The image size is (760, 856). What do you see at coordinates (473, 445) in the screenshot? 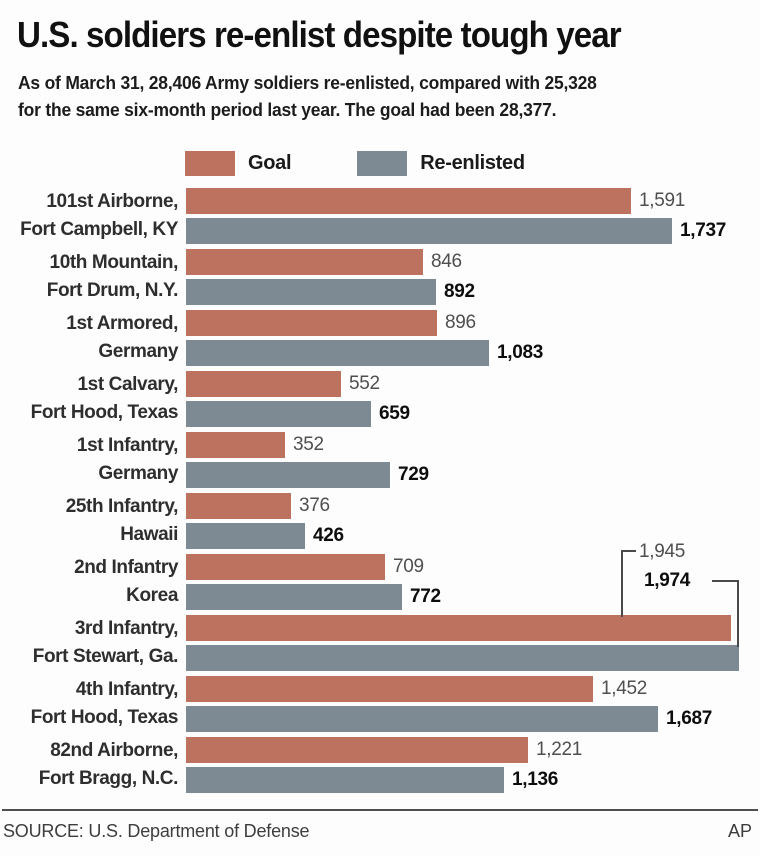
I see `bar-line: 352` at bounding box center [473, 445].